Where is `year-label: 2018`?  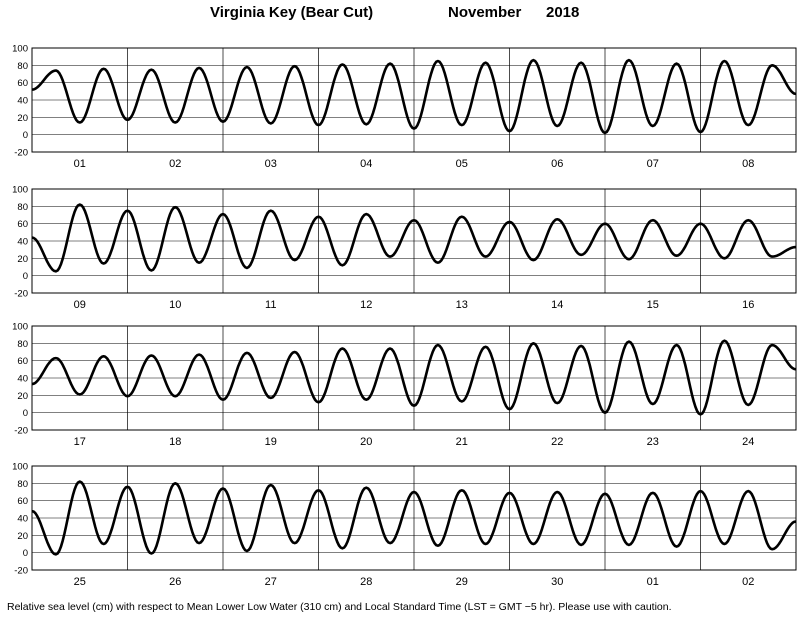 year-label: 2018 is located at coordinates (563, 12).